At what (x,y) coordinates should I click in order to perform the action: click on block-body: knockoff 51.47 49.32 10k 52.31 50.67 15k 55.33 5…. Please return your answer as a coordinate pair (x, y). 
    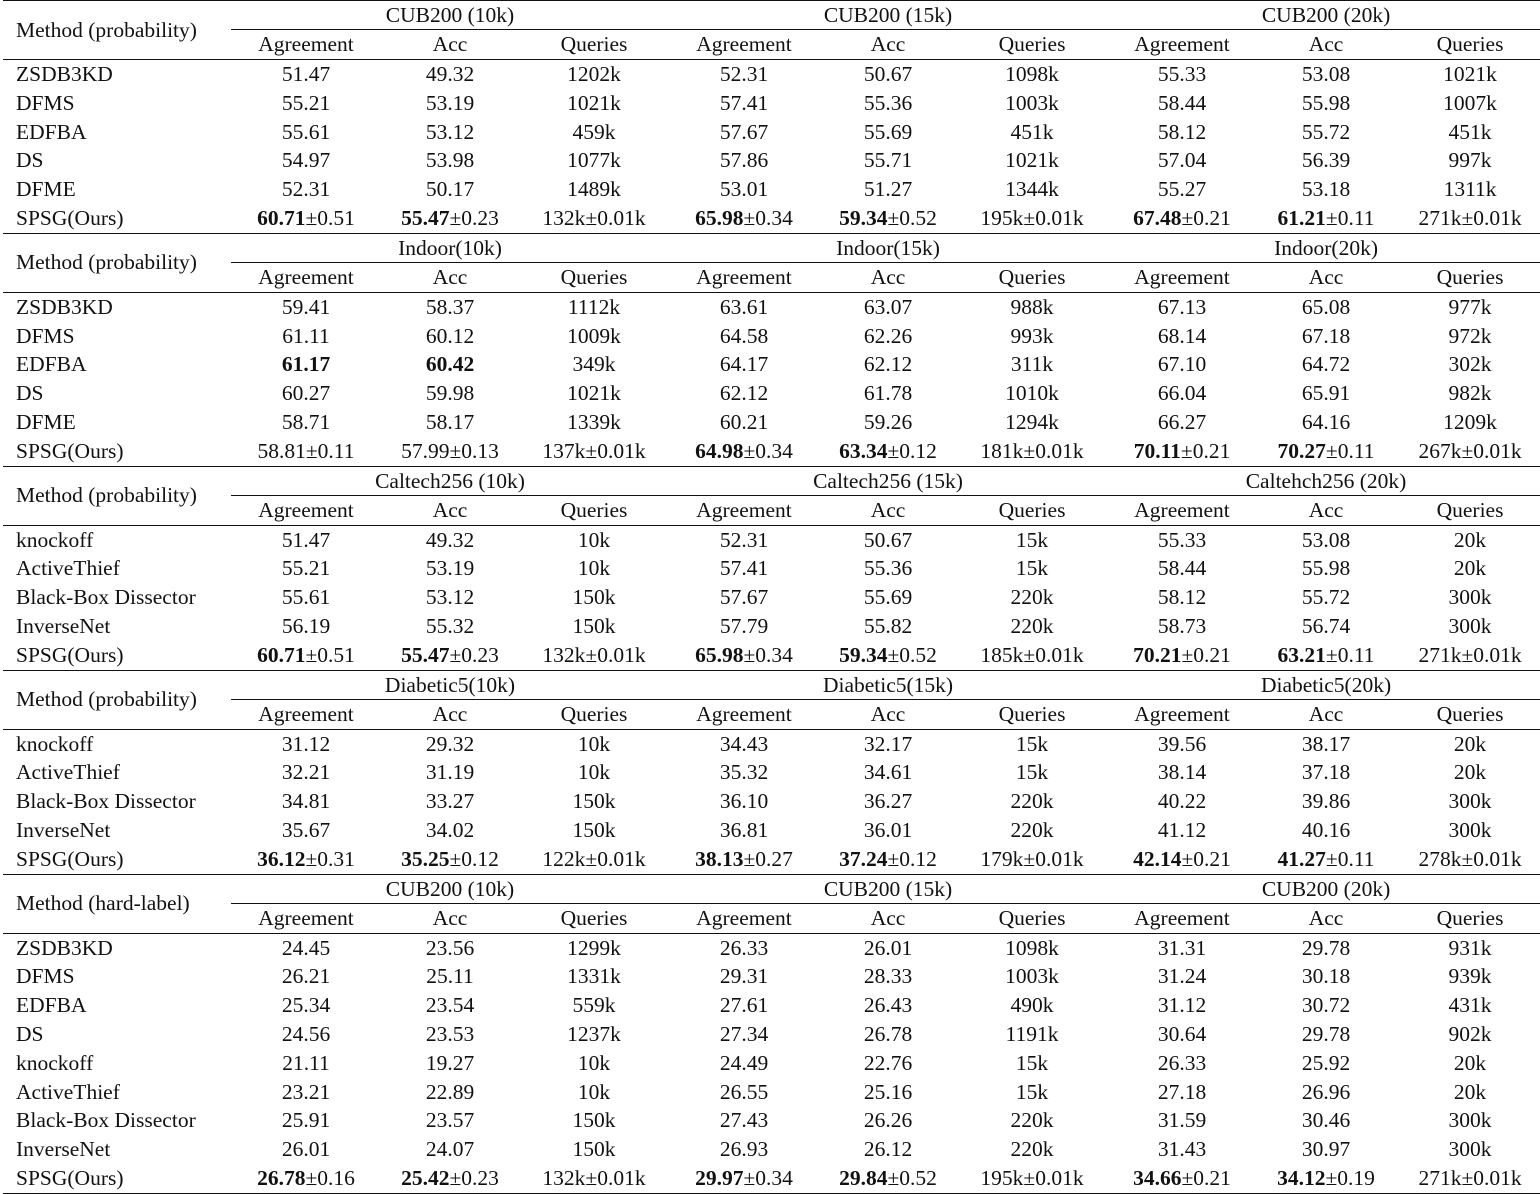
    Looking at the image, I should click on (771, 597).